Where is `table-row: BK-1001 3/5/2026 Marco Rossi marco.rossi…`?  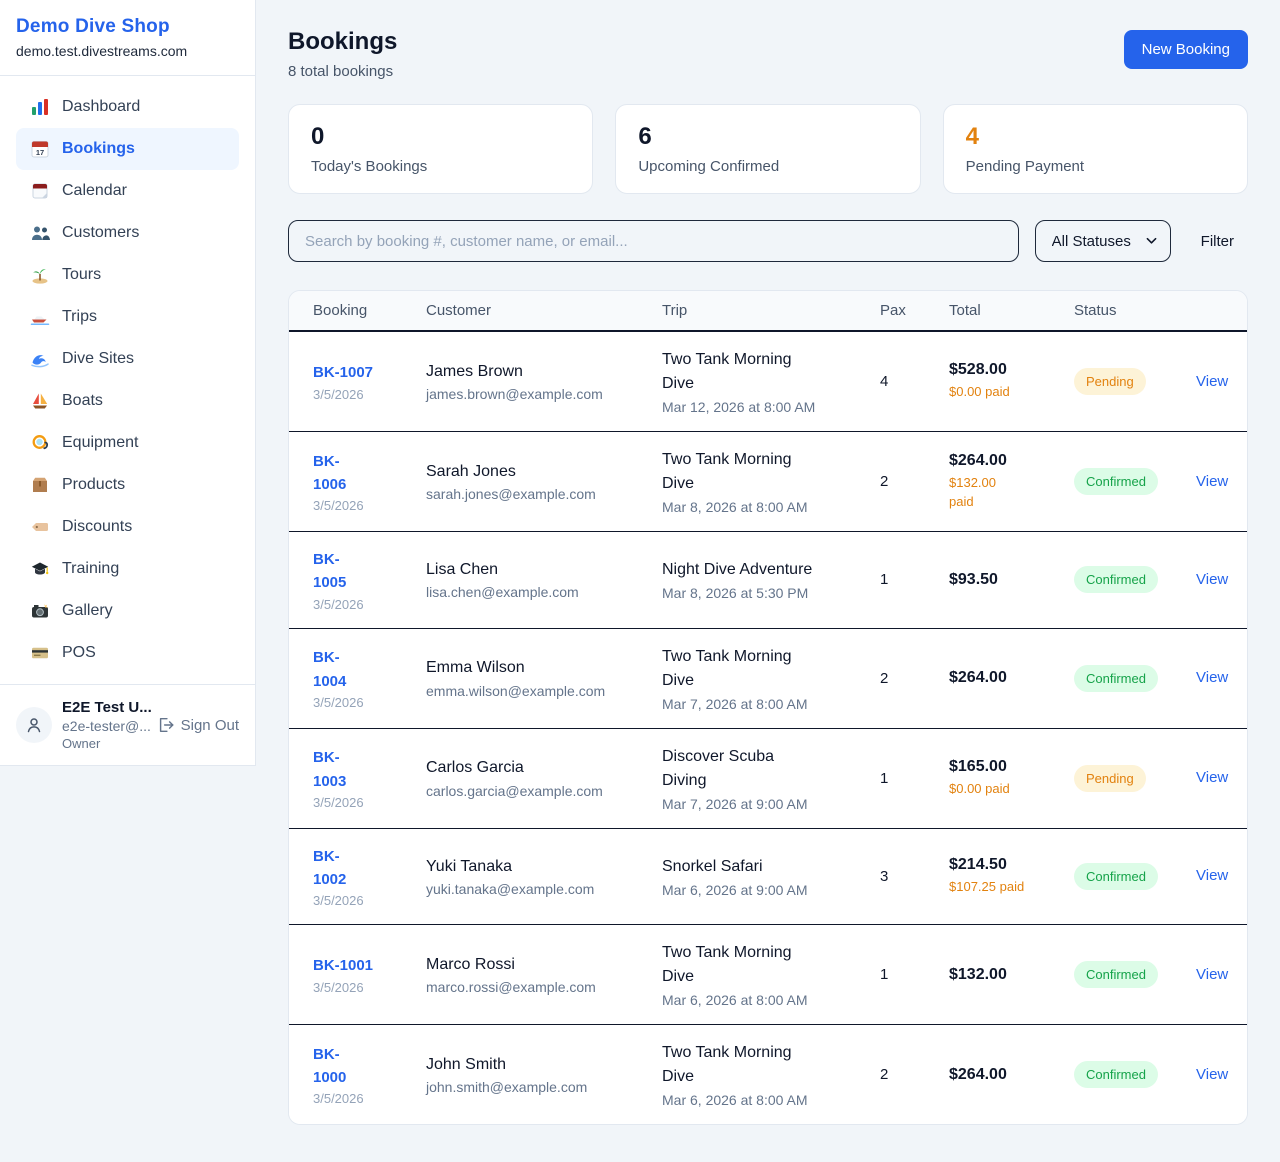 table-row: BK-1001 3/5/2026 Marco Rossi marco.rossi… is located at coordinates (768, 974).